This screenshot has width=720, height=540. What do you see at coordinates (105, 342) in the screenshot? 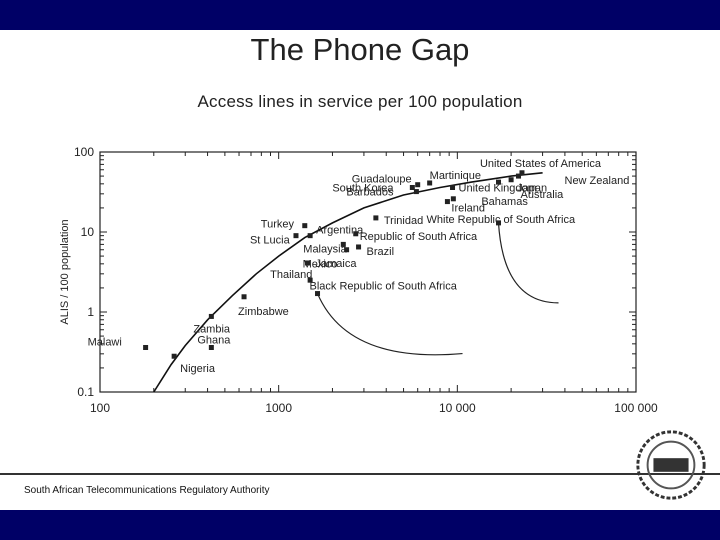
I see `data-point-label: Malawi` at bounding box center [105, 342].